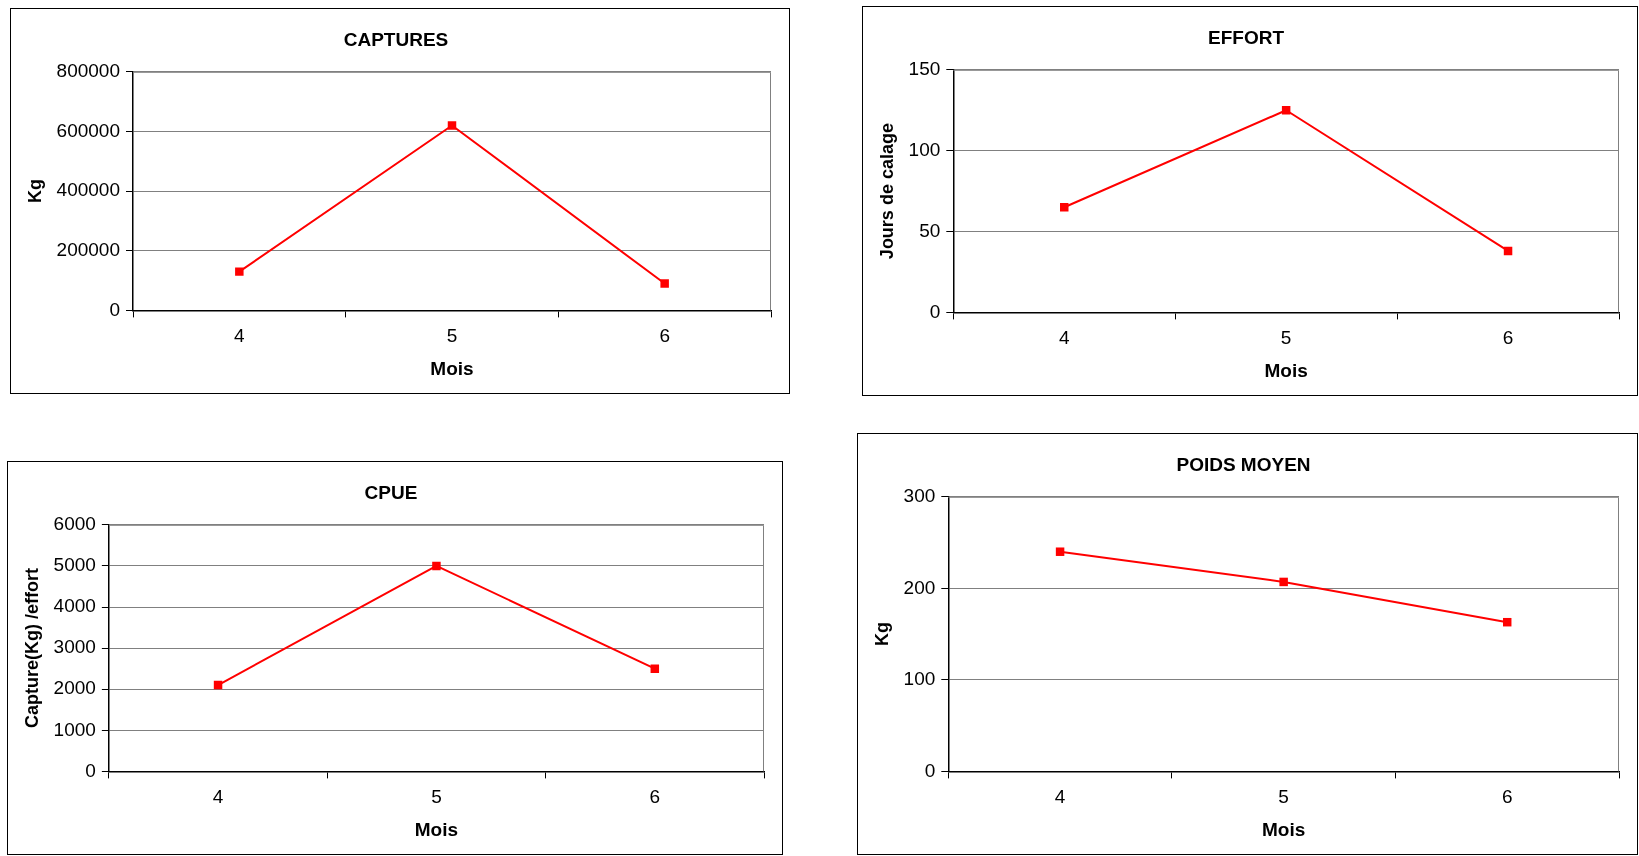 This screenshot has width=1639, height=856. I want to click on y-axis-title: Jours de calage, so click(886, 191).